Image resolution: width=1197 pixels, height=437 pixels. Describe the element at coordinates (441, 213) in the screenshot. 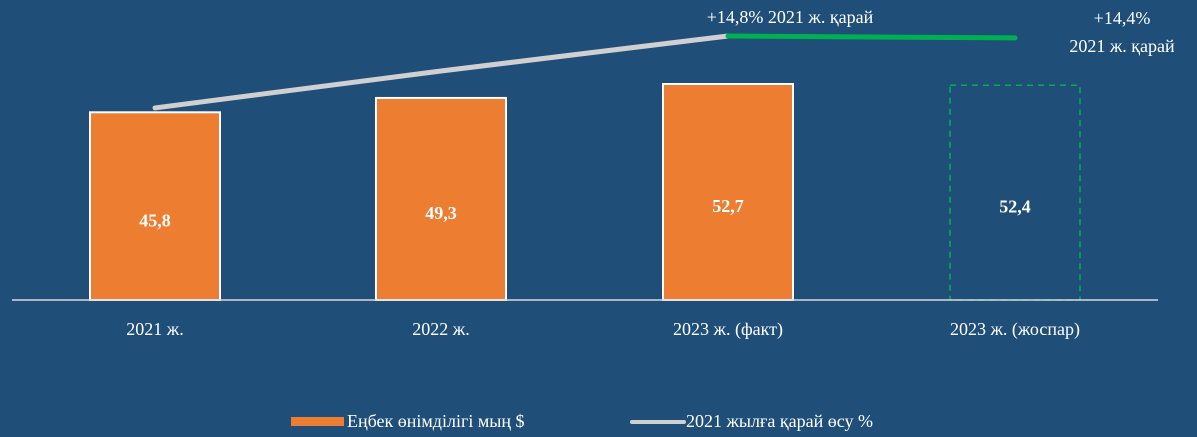

I see `bar-value-label: 49,3` at that location.